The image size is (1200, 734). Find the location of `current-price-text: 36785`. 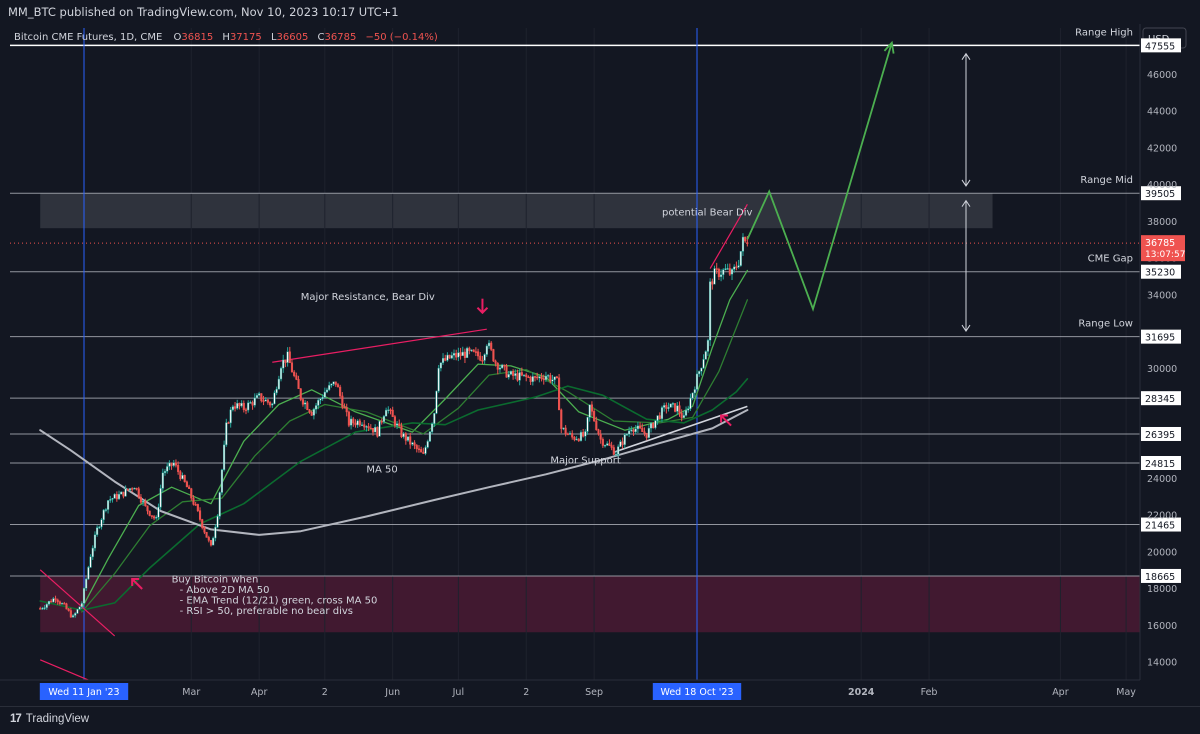

current-price-text: 36785 is located at coordinates (1160, 243).